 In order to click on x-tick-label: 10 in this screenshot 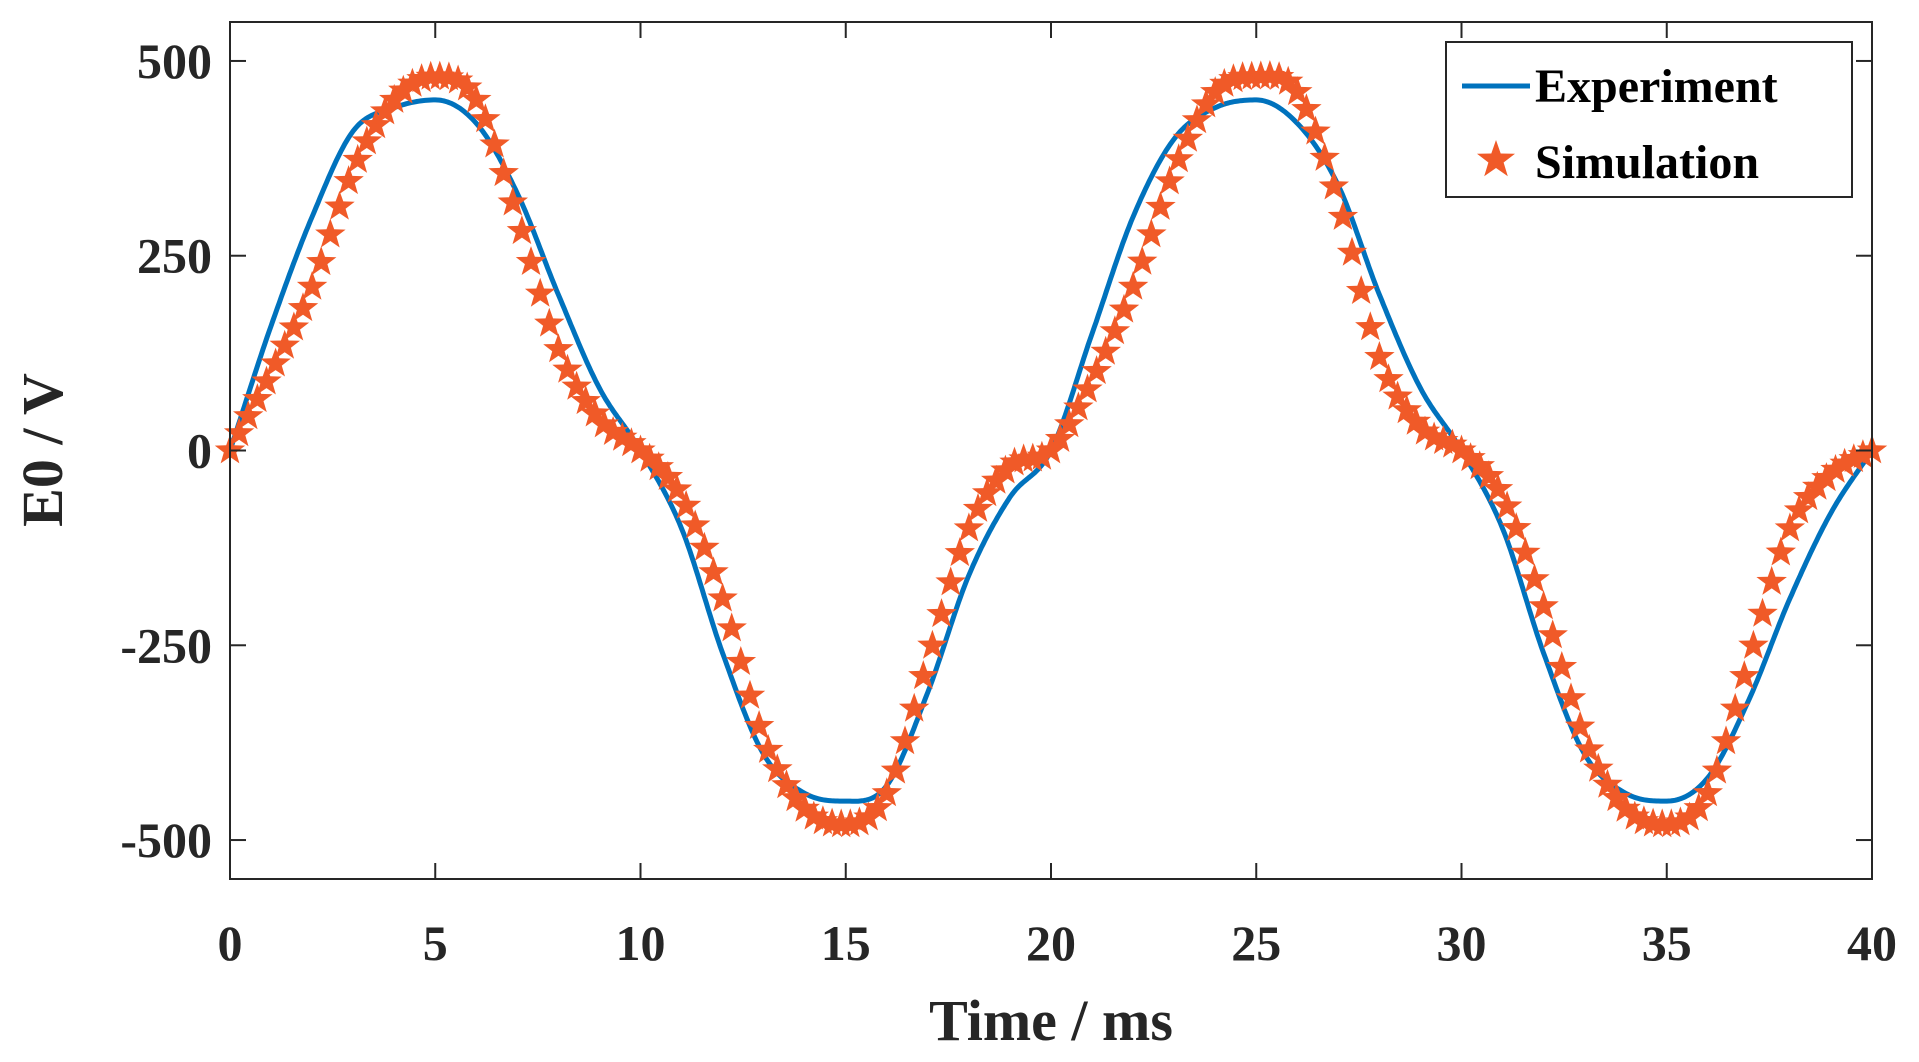, I will do `click(641, 943)`.